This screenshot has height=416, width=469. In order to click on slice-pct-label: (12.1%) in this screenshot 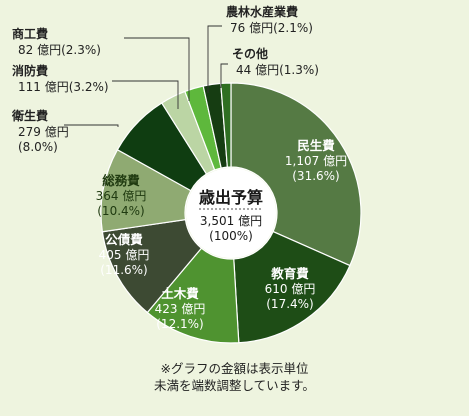, I will do `click(179, 324)`.